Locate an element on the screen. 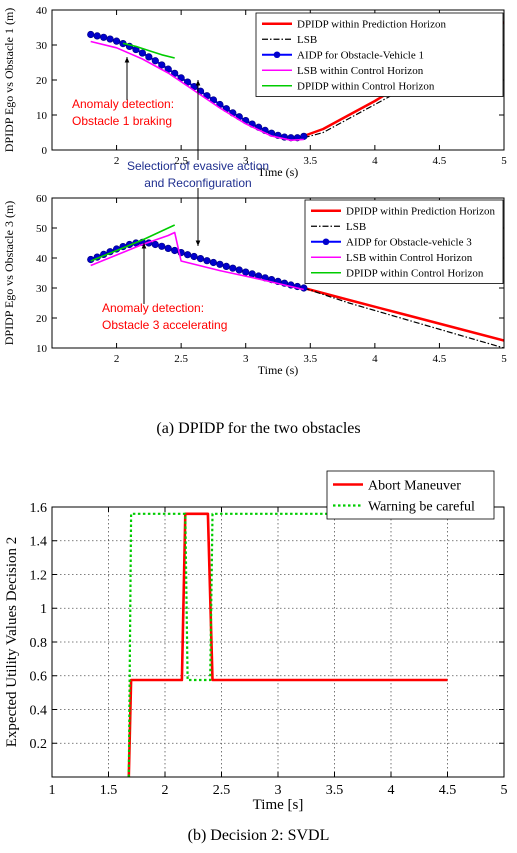  legend-label: Abort Maneuver is located at coordinates (414, 485).